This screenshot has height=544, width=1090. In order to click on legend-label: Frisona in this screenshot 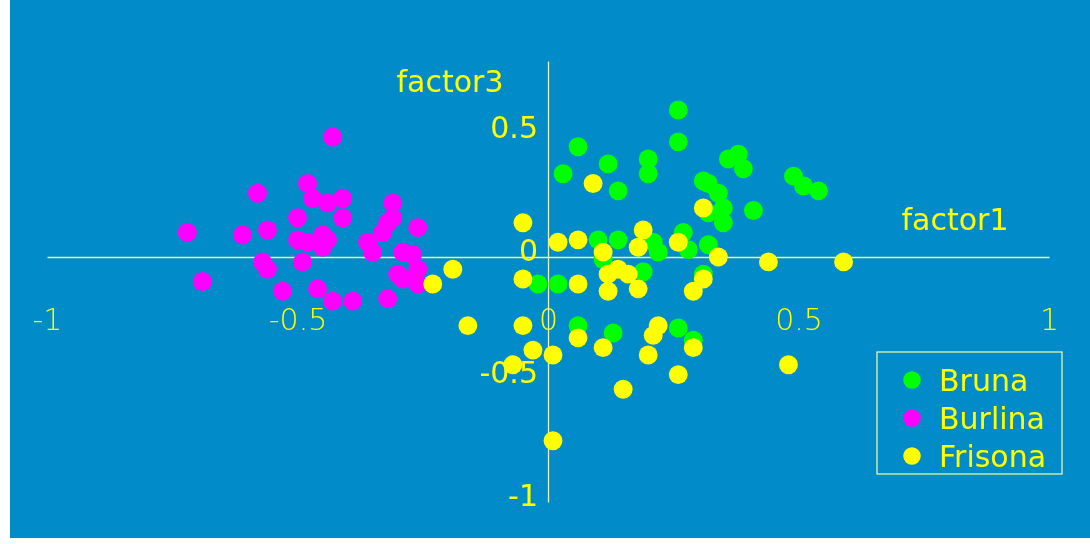, I will do `click(993, 456)`.